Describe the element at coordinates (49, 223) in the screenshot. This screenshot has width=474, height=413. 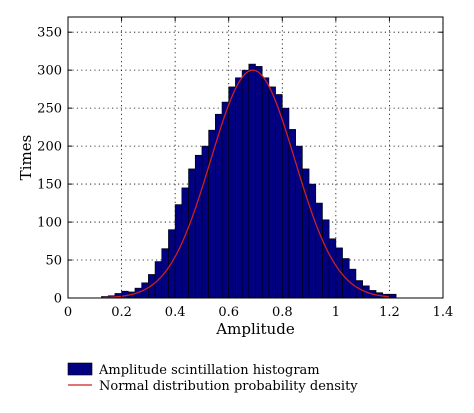
I see `y-tick-label: 100` at that location.